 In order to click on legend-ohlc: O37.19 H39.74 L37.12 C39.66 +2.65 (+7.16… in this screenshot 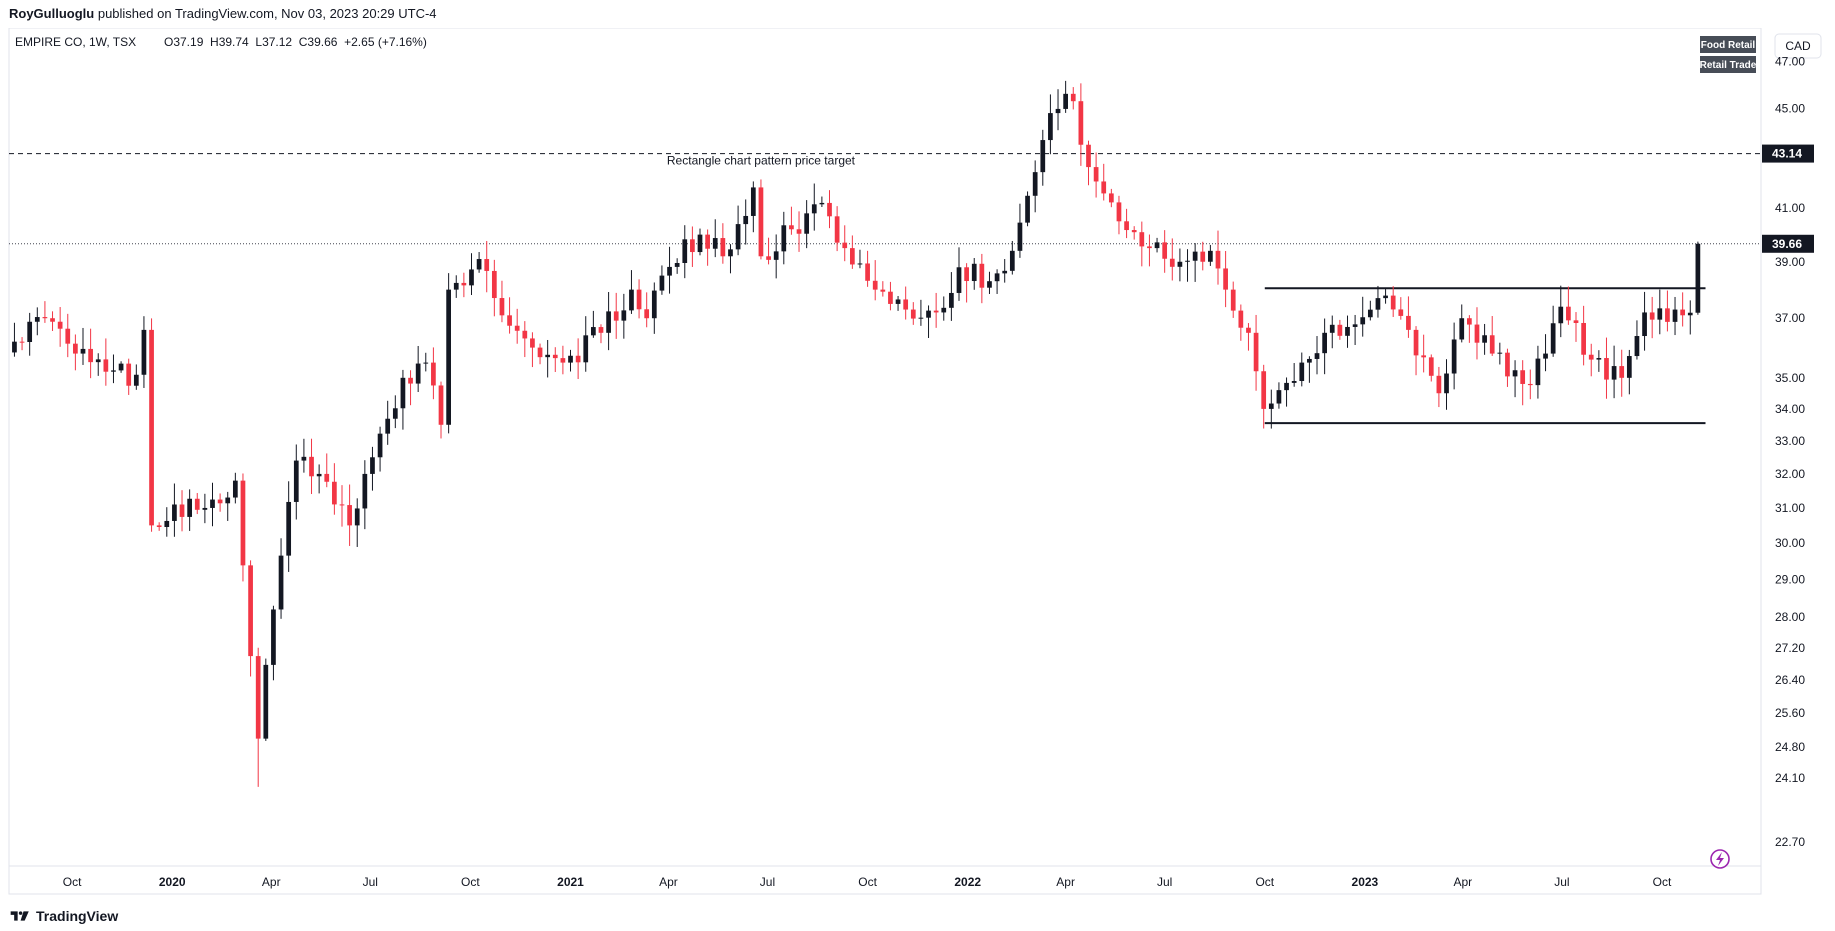, I will do `click(295, 42)`.